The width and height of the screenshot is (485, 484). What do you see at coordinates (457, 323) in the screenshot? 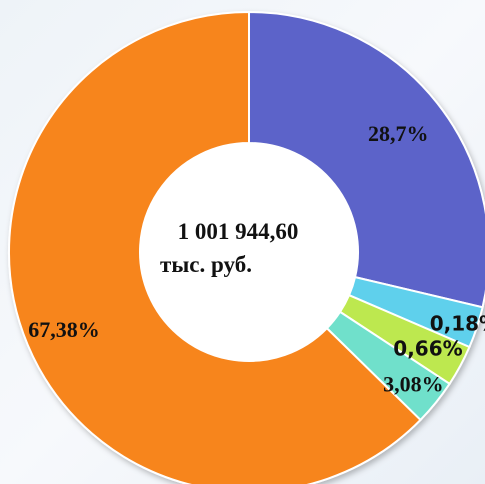
I see `slice-label: 0,18%` at bounding box center [457, 323].